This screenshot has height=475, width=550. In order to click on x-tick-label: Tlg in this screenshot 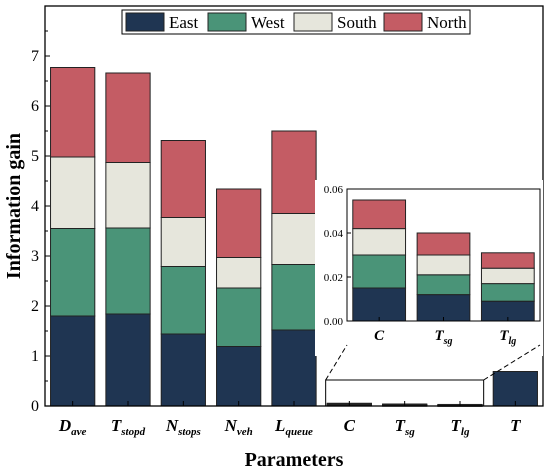, I will do `click(460, 427)`.